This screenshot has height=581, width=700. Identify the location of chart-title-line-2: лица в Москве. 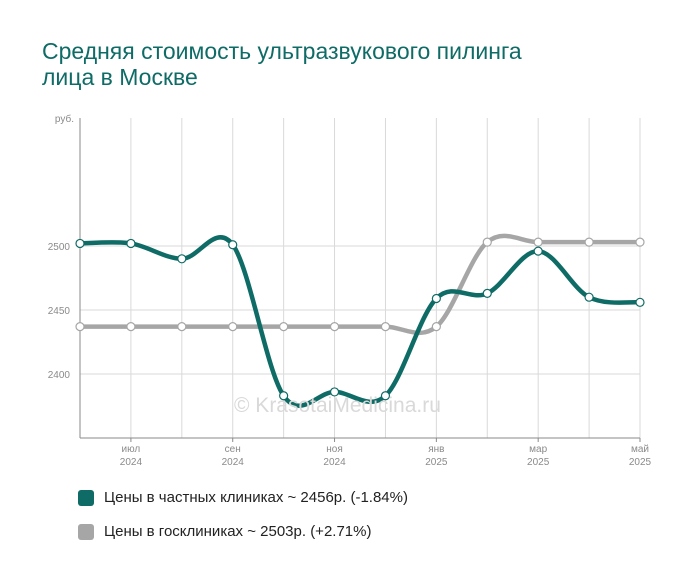
(120, 77).